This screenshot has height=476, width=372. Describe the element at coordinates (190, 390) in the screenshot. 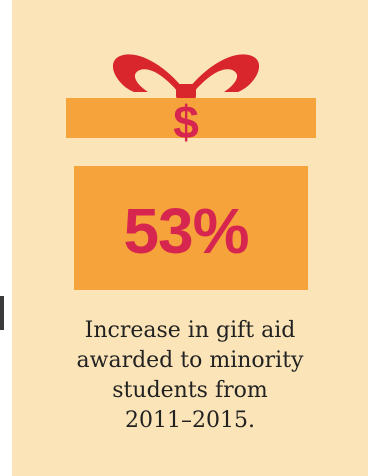

I see `caption-line: students from` at that location.